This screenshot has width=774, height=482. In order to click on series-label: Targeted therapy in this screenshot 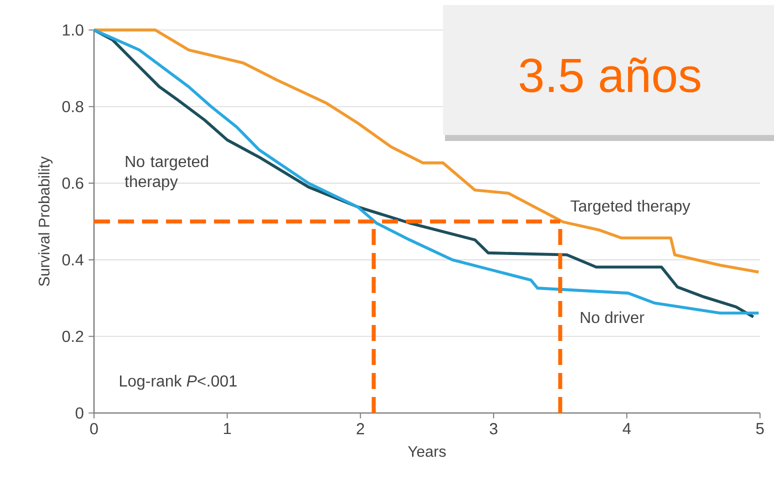, I will do `click(630, 207)`.